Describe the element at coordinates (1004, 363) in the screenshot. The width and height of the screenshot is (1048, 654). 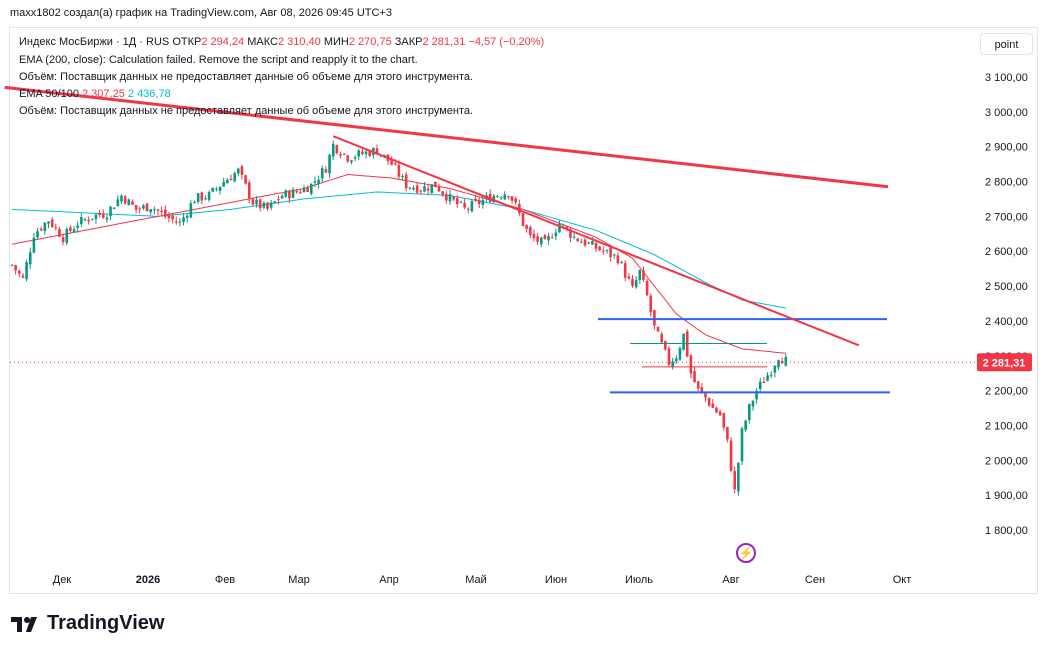
I see `last-price-label: 2 281,31` at that location.